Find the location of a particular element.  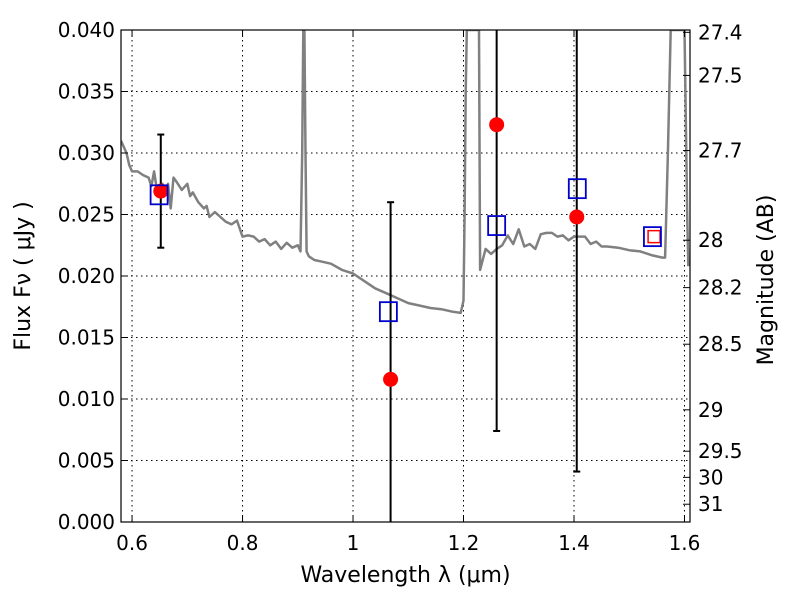

y2-tick-label: 31 is located at coordinates (710, 504).